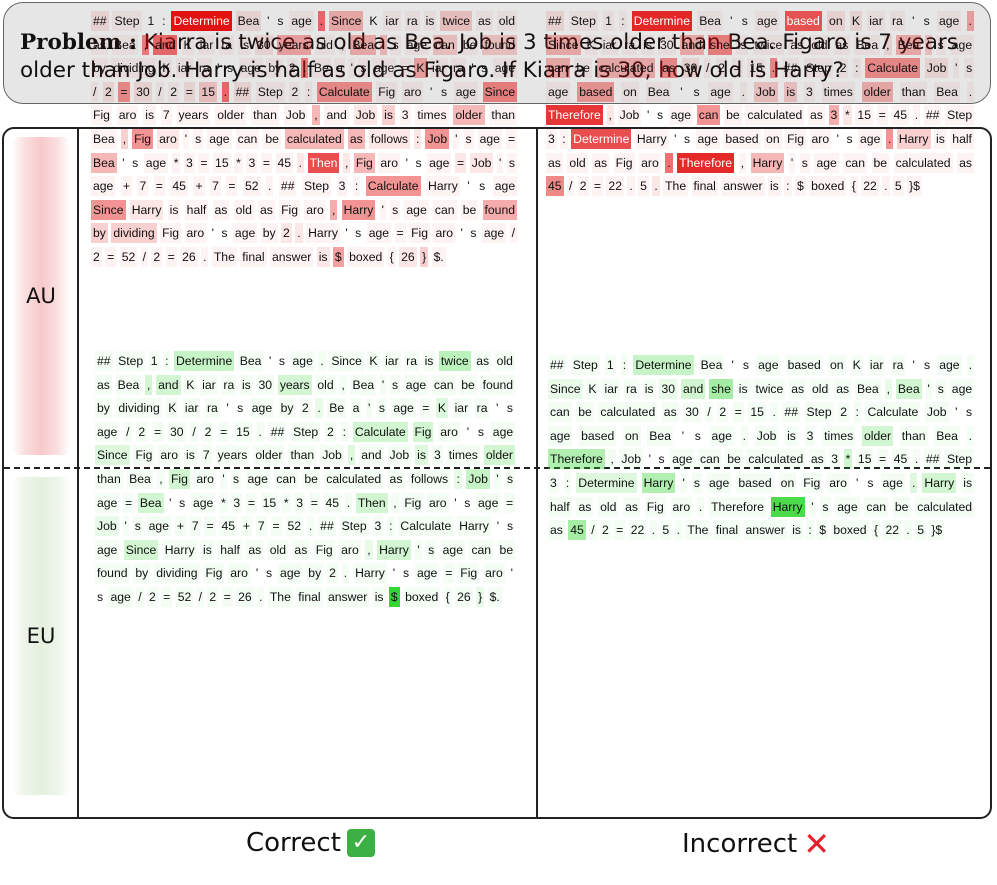 This screenshot has width=997, height=885. What do you see at coordinates (277, 549) in the screenshot?
I see `token: old` at bounding box center [277, 549].